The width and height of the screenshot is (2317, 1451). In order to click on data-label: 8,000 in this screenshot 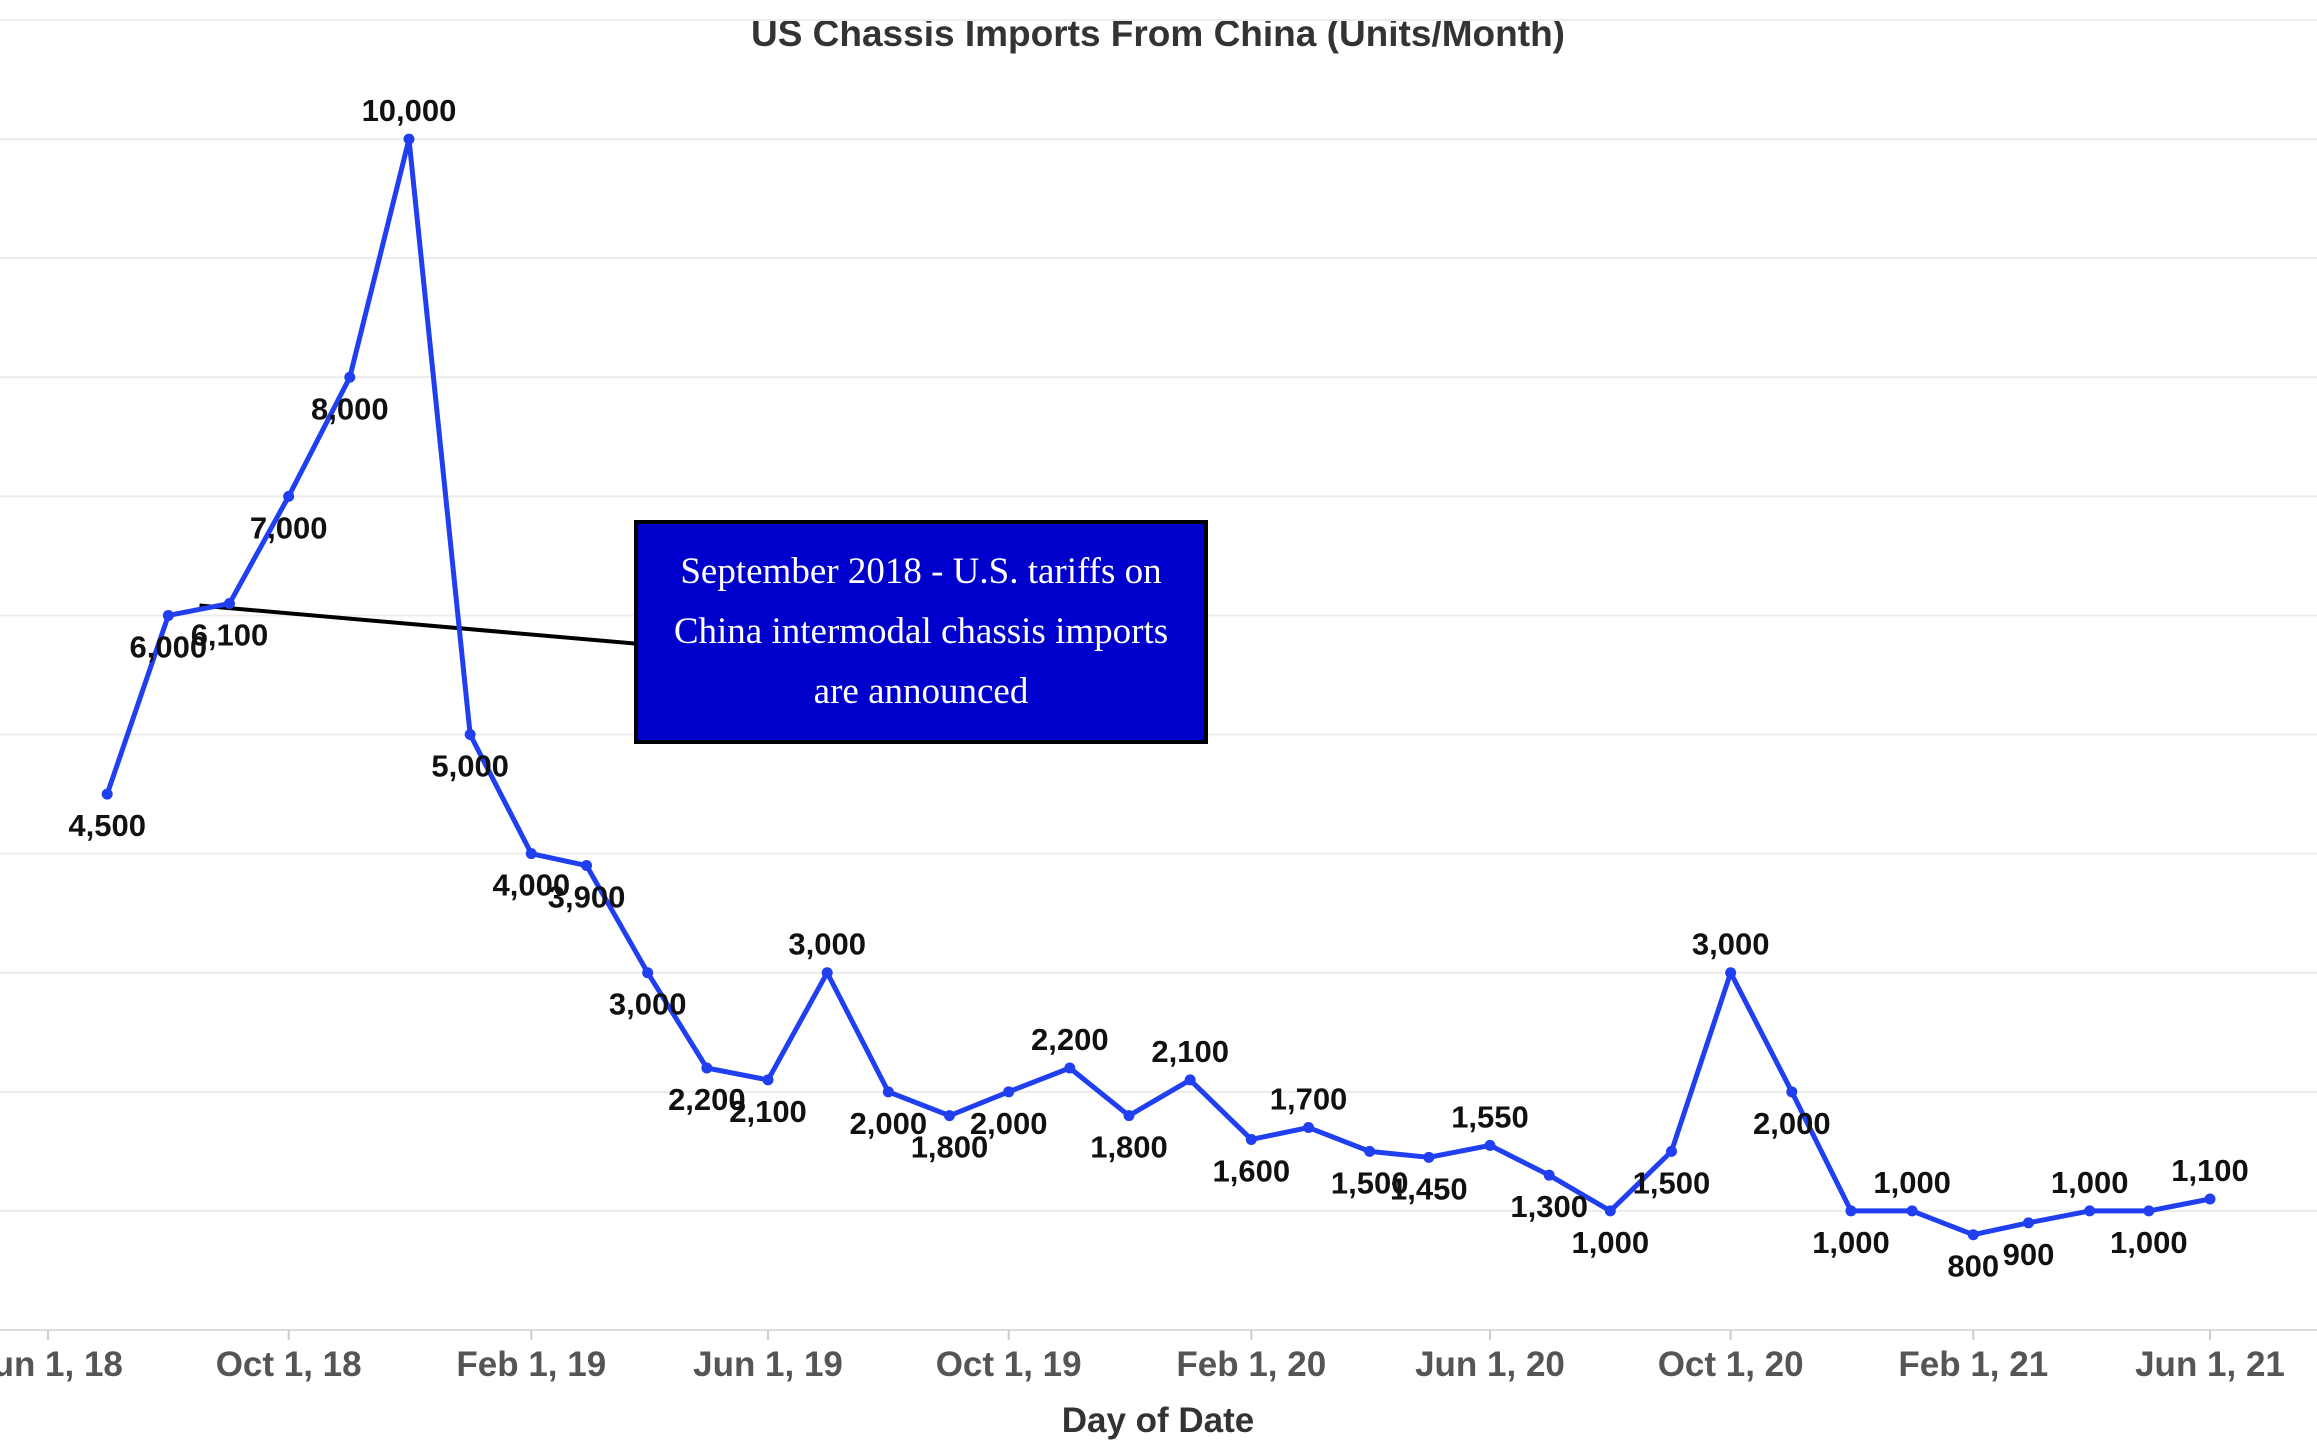, I will do `click(350, 408)`.